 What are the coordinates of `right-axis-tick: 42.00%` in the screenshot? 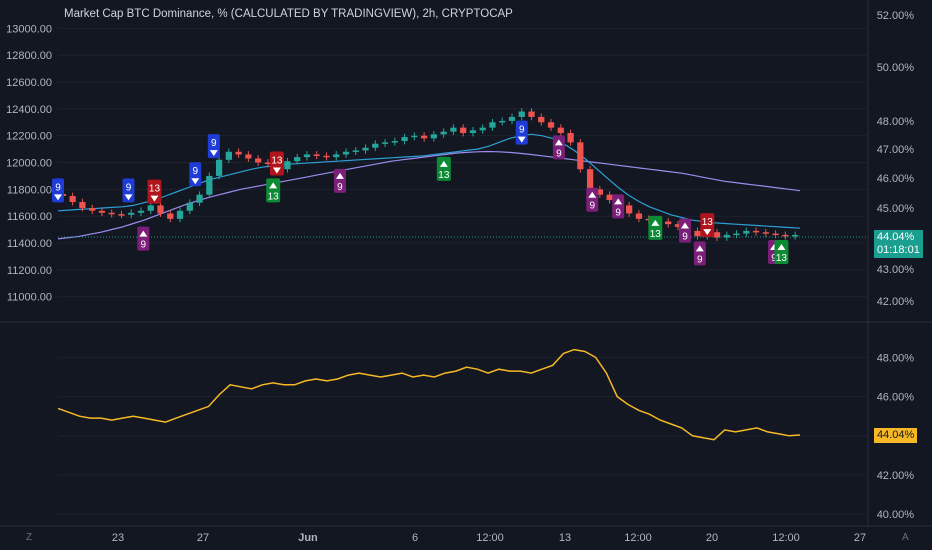 It's located at (896, 302).